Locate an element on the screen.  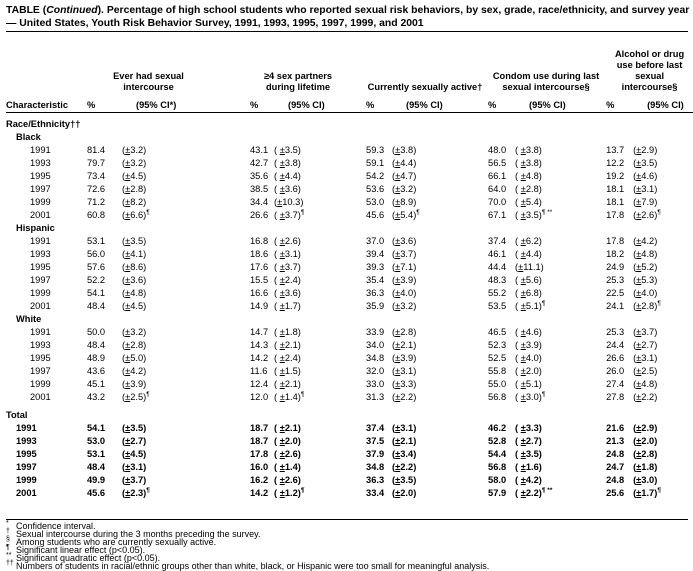
percent-cell: 37.9 is located at coordinates (375, 454).